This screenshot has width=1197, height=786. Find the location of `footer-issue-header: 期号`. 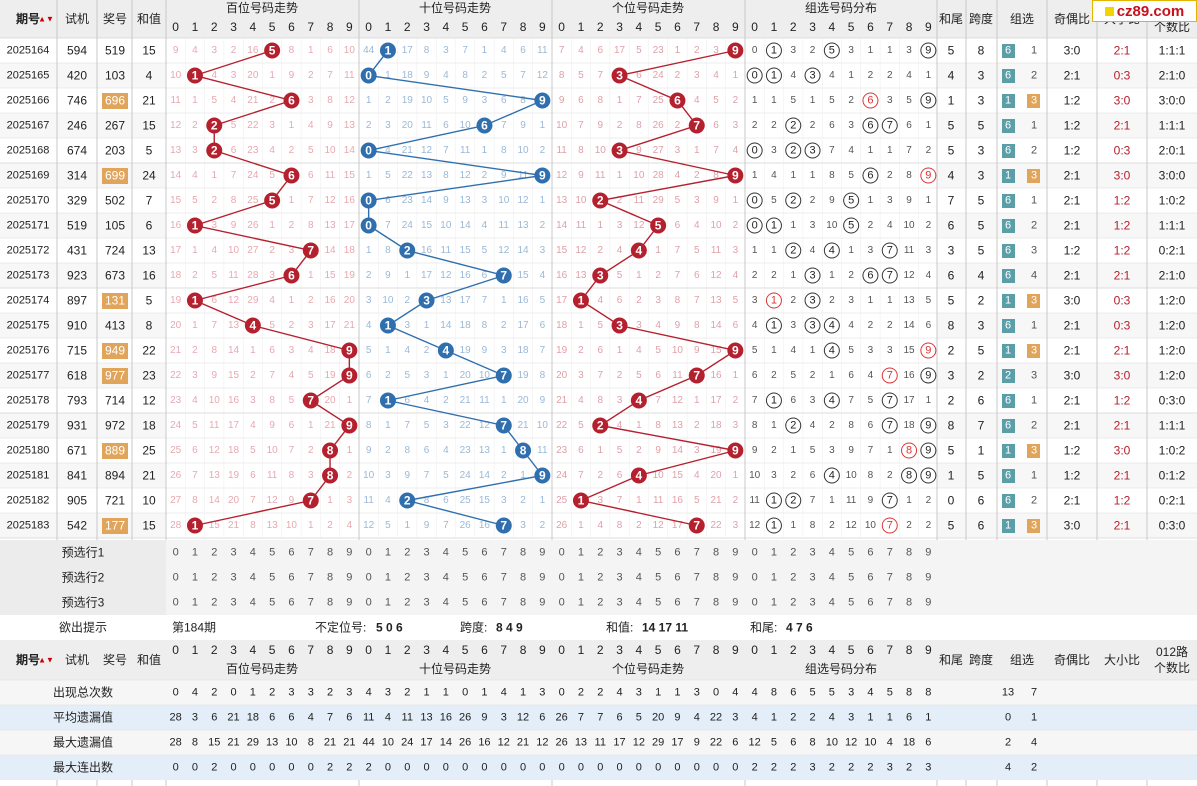

footer-issue-header: 期号 is located at coordinates (28, 659).